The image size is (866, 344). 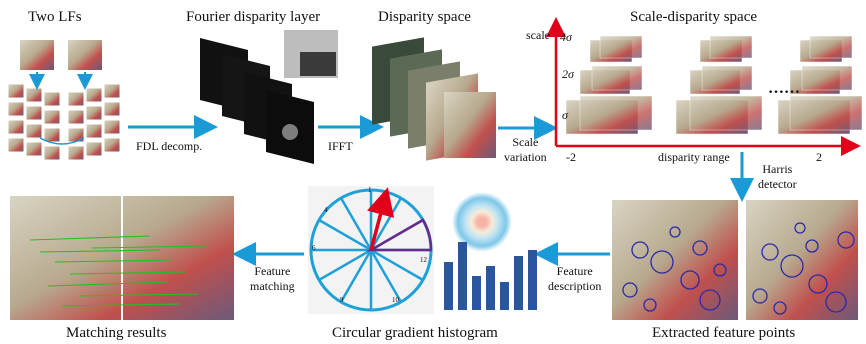 I want to click on circle-number-12: 12, so click(x=423, y=260).